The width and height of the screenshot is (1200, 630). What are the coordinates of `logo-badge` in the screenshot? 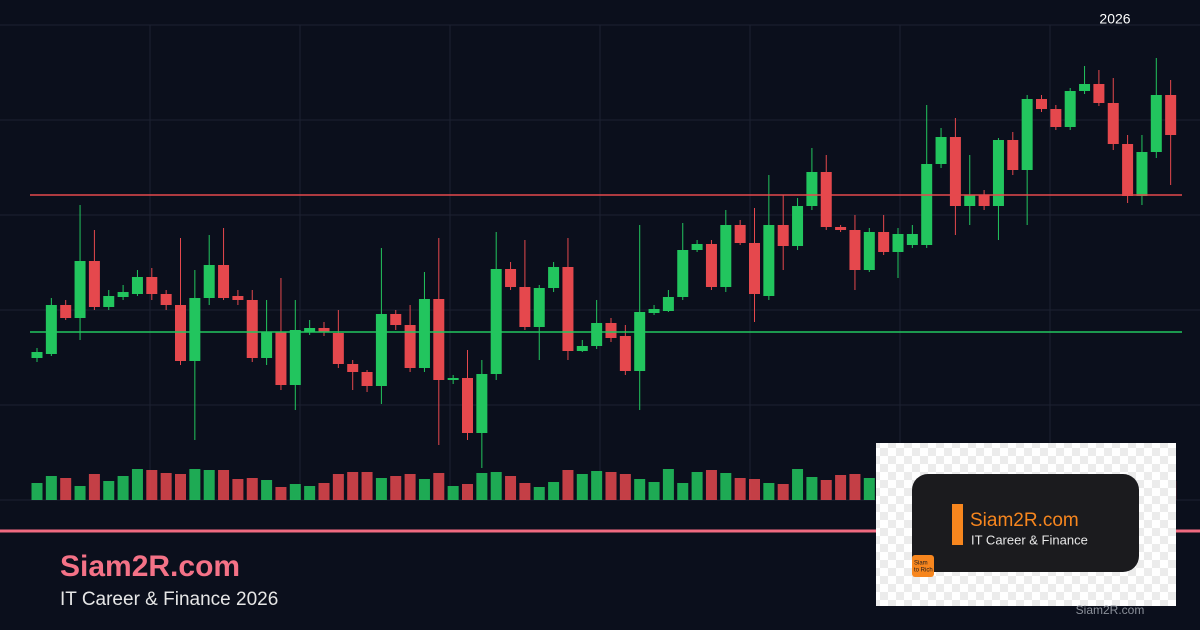 It's located at (923, 566).